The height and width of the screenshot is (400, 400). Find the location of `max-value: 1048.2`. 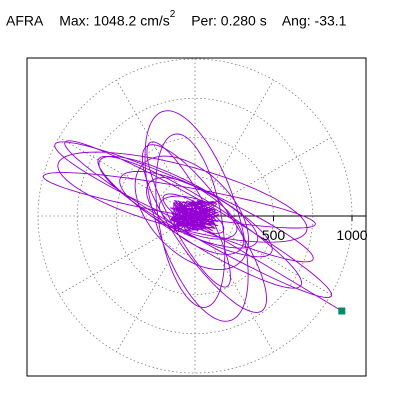

max-value: 1048.2 is located at coordinates (115, 20).